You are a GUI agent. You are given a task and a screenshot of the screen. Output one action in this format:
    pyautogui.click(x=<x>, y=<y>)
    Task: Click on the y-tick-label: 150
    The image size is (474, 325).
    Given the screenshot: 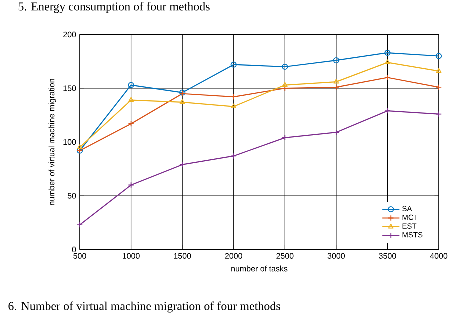 What is the action you would take?
    pyautogui.click(x=70, y=89)
    